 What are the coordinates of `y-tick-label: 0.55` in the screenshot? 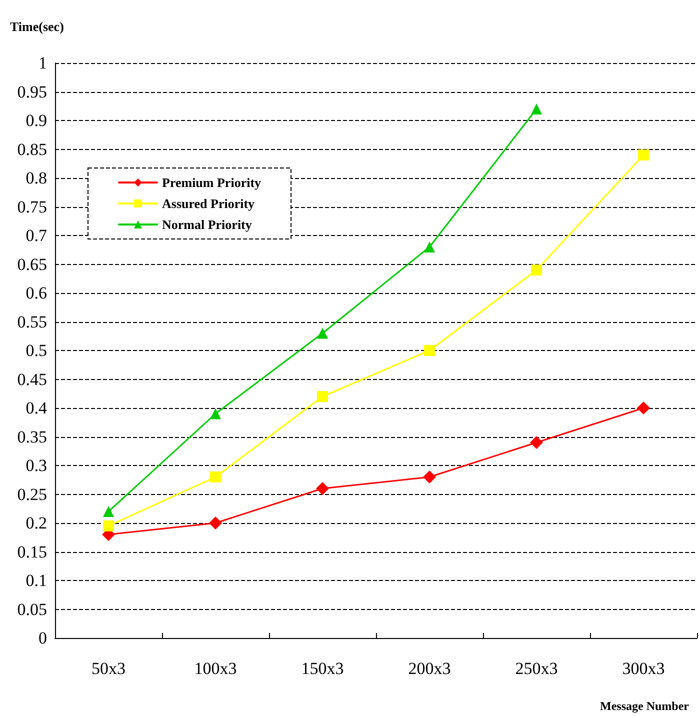 It's located at (32, 322).